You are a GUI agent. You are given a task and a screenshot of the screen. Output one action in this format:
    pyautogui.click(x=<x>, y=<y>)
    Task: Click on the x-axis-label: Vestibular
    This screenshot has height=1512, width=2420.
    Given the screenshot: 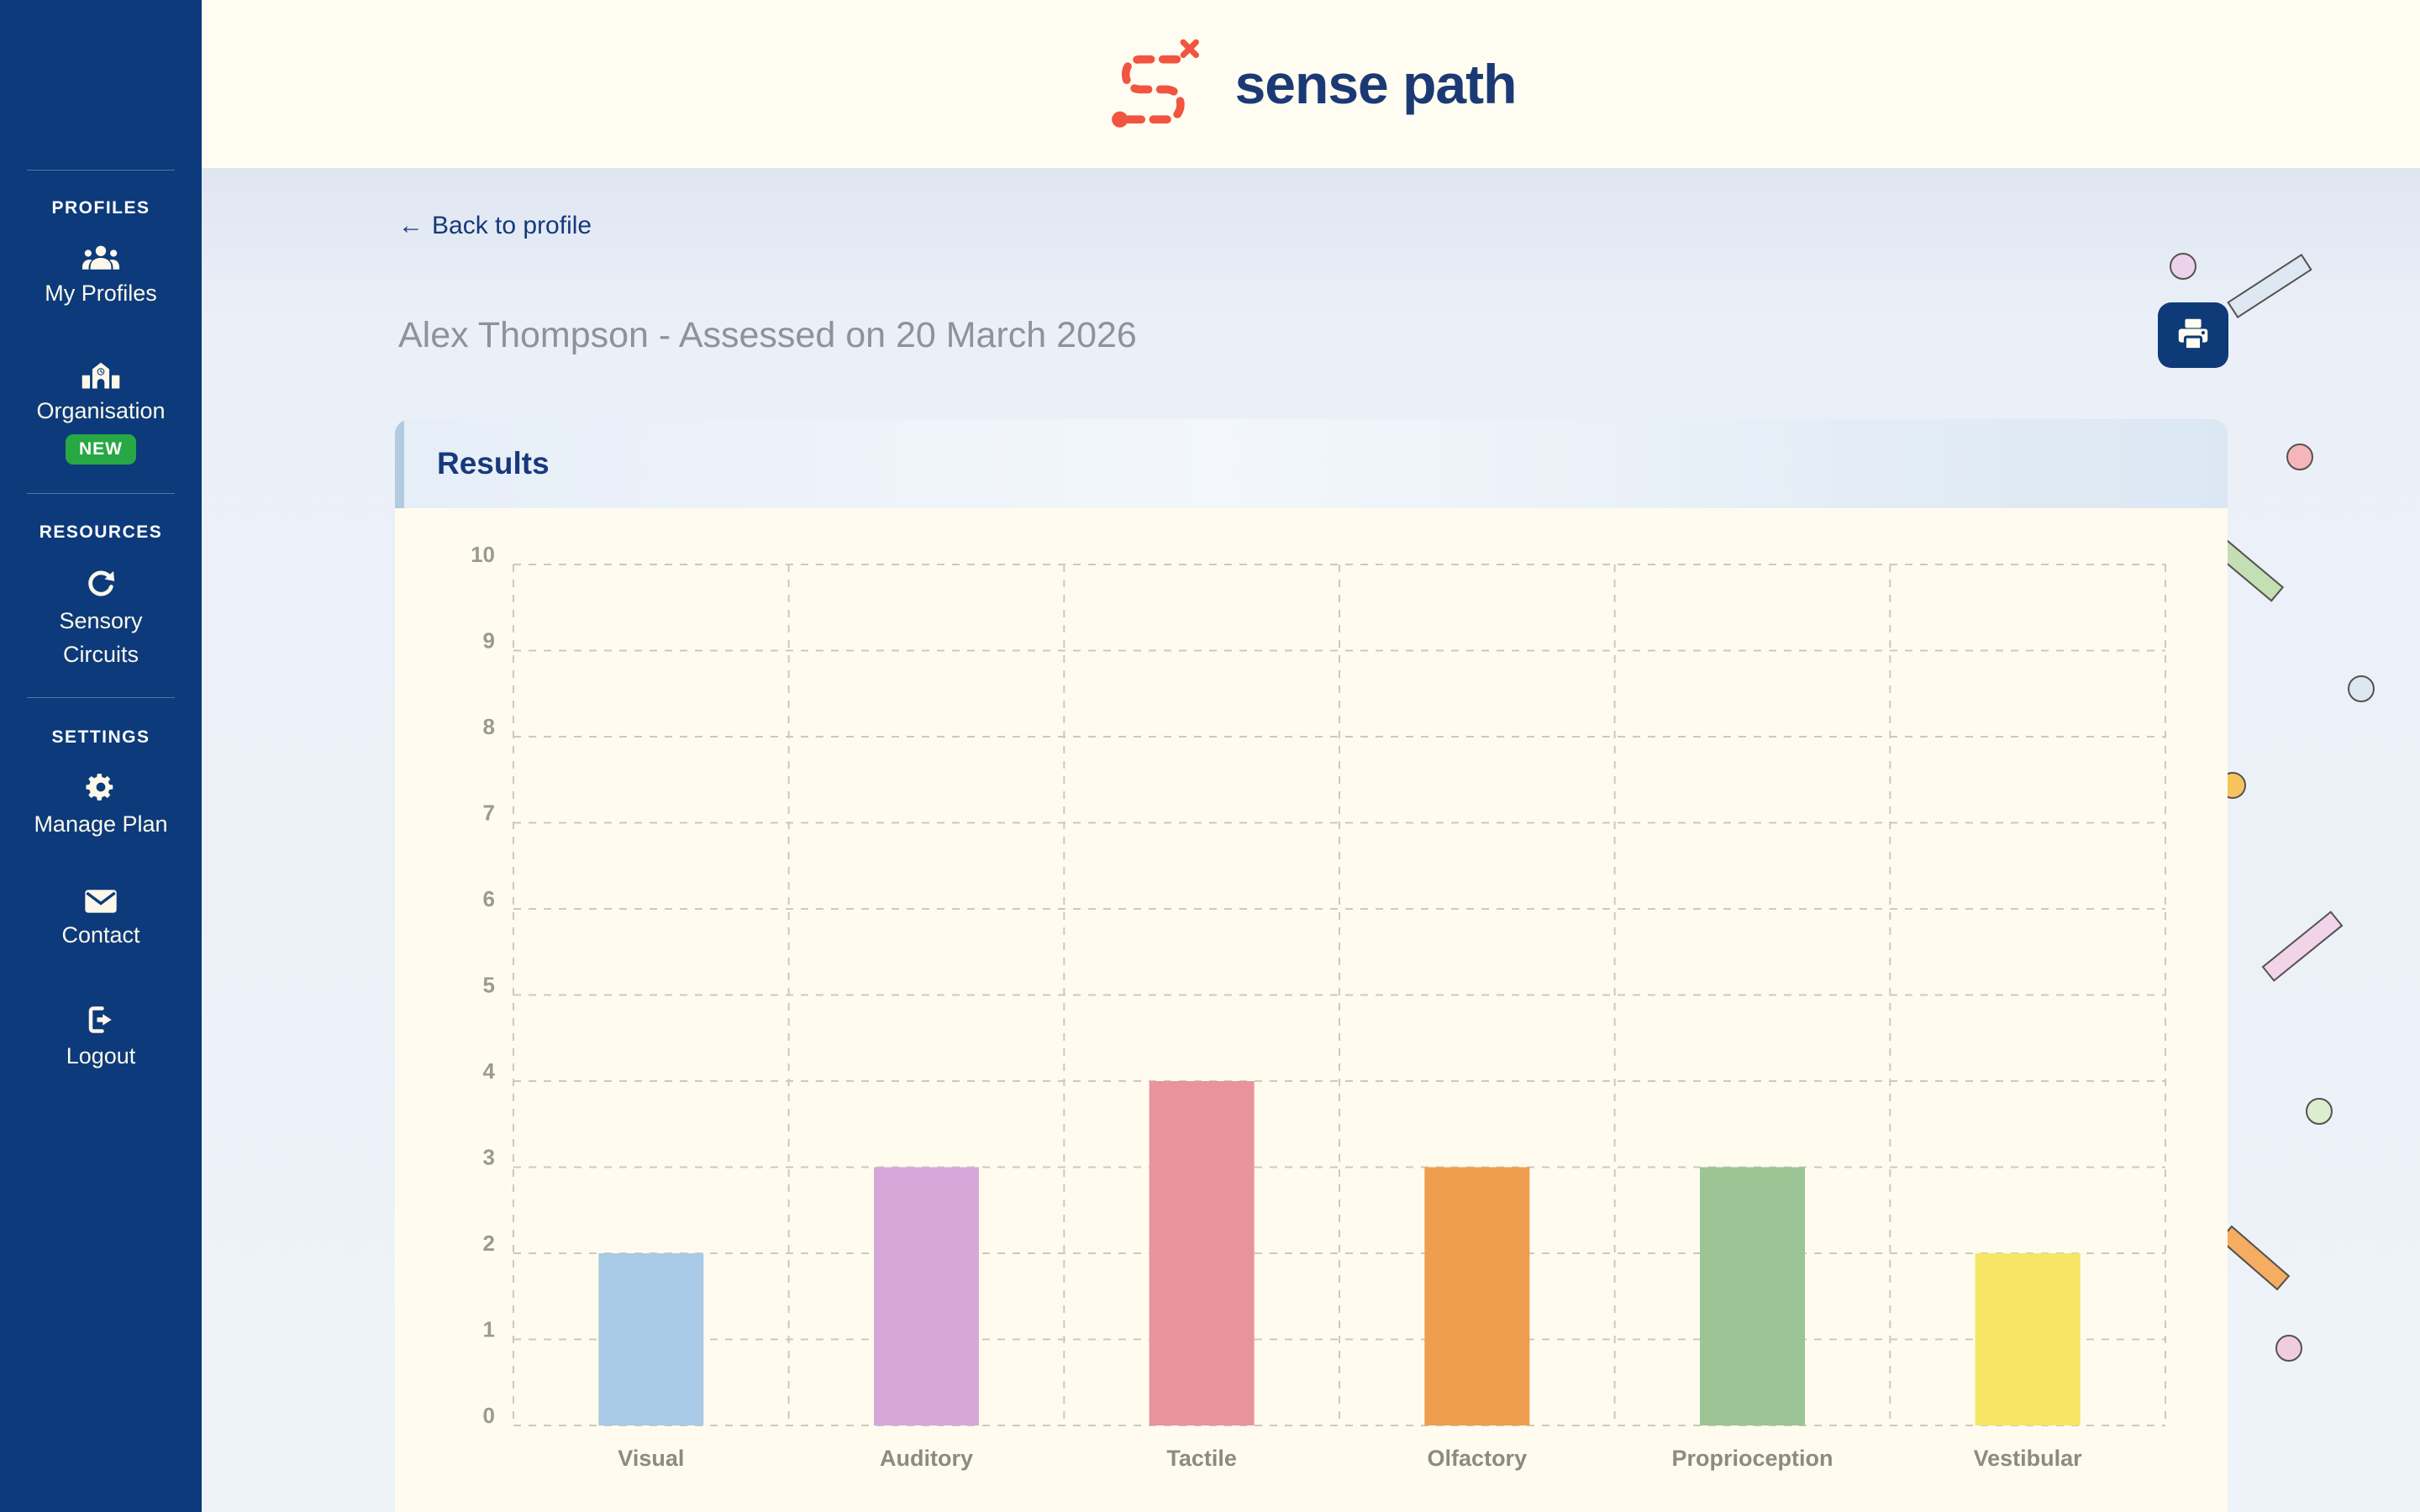 What is the action you would take?
    pyautogui.click(x=2029, y=1458)
    